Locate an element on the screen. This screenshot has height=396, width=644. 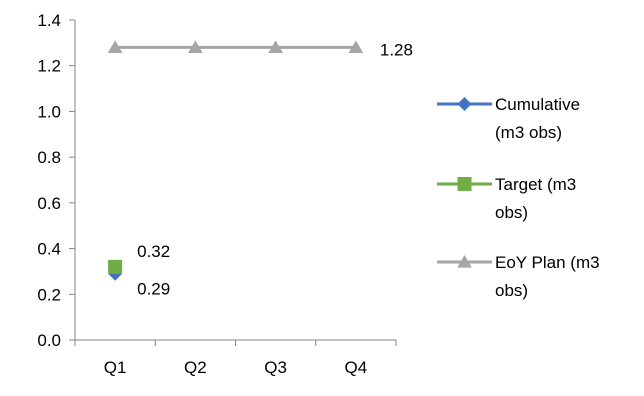
legend-entry-1: Target (m3 obs) is located at coordinates (506, 198).